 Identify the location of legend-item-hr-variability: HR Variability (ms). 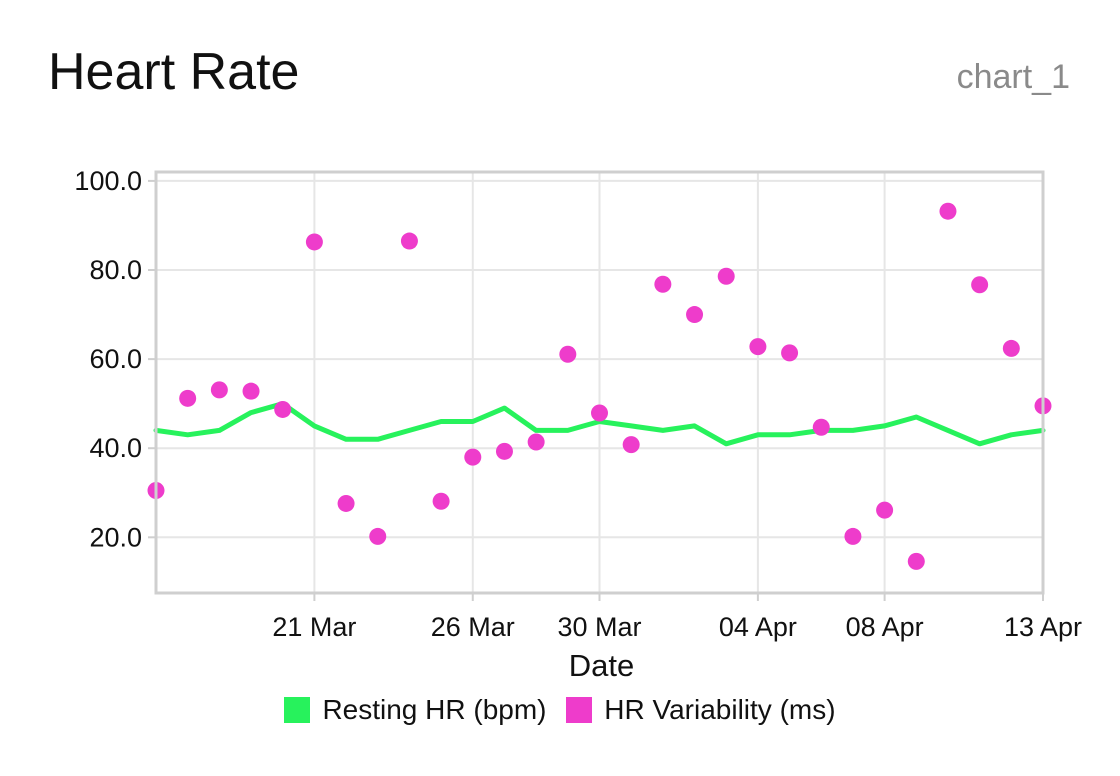
(701, 710).